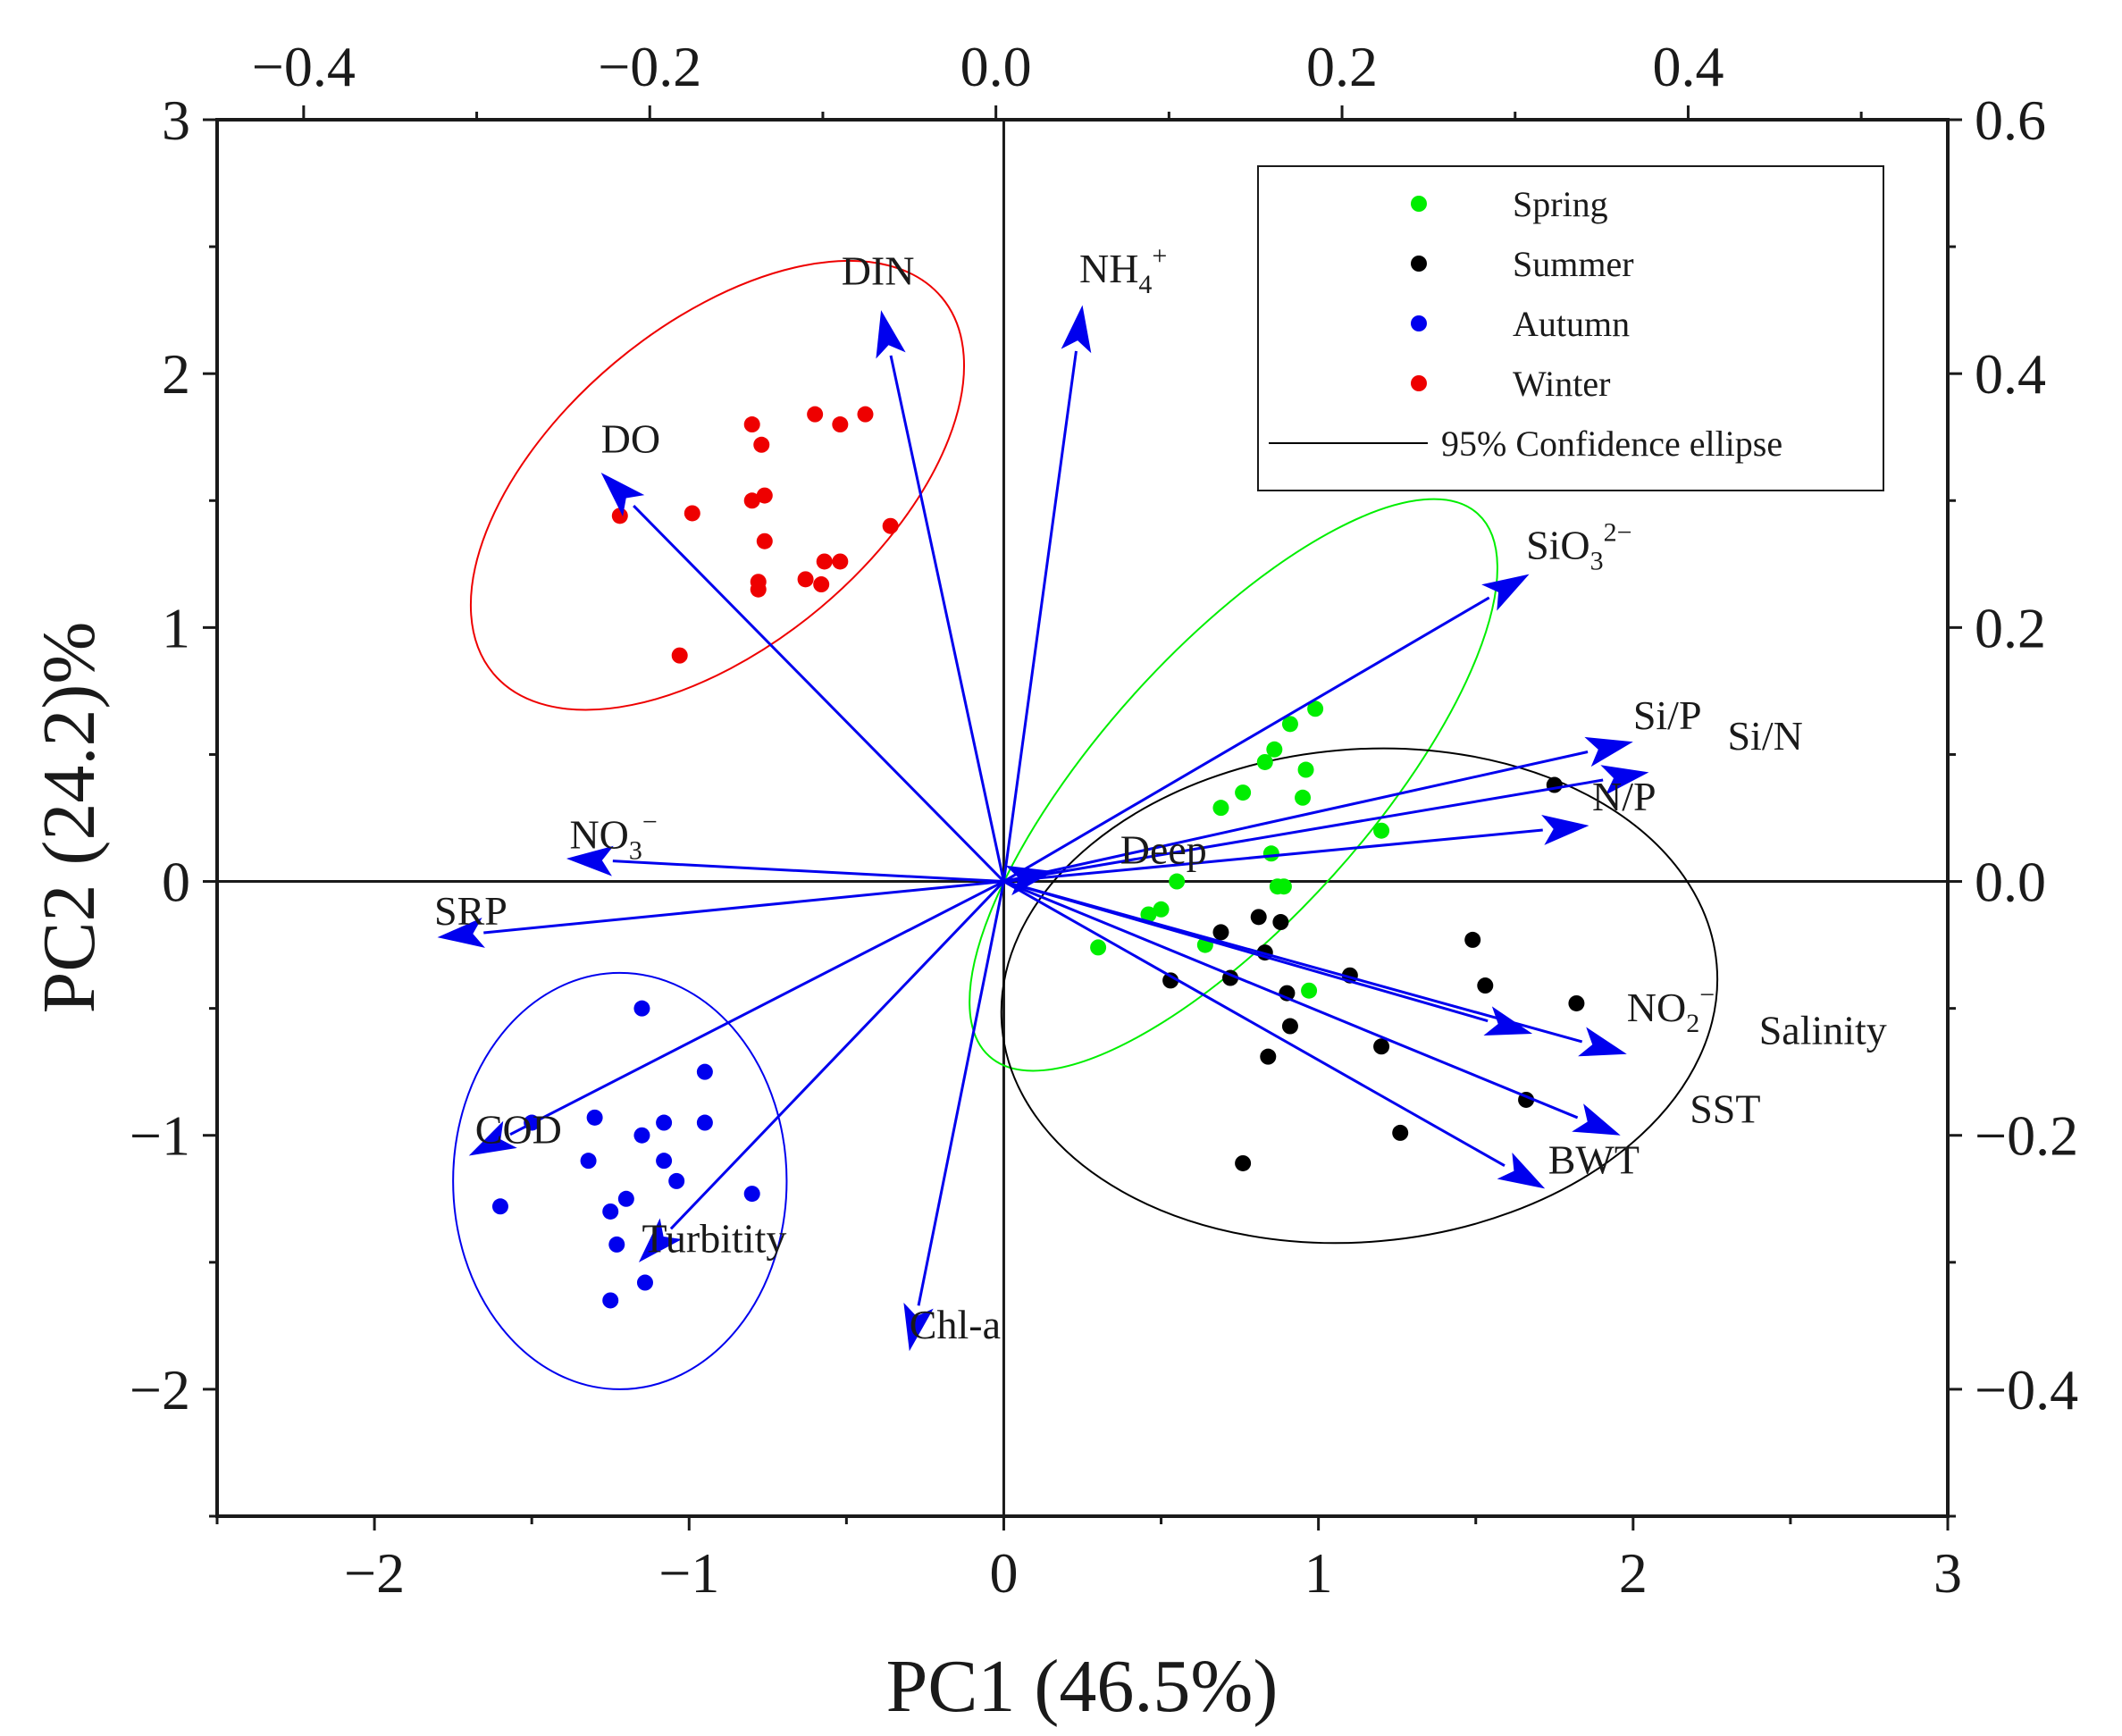 The height and width of the screenshot is (1736, 2122). I want to click on top-tick-label: −0.2, so click(649, 66).